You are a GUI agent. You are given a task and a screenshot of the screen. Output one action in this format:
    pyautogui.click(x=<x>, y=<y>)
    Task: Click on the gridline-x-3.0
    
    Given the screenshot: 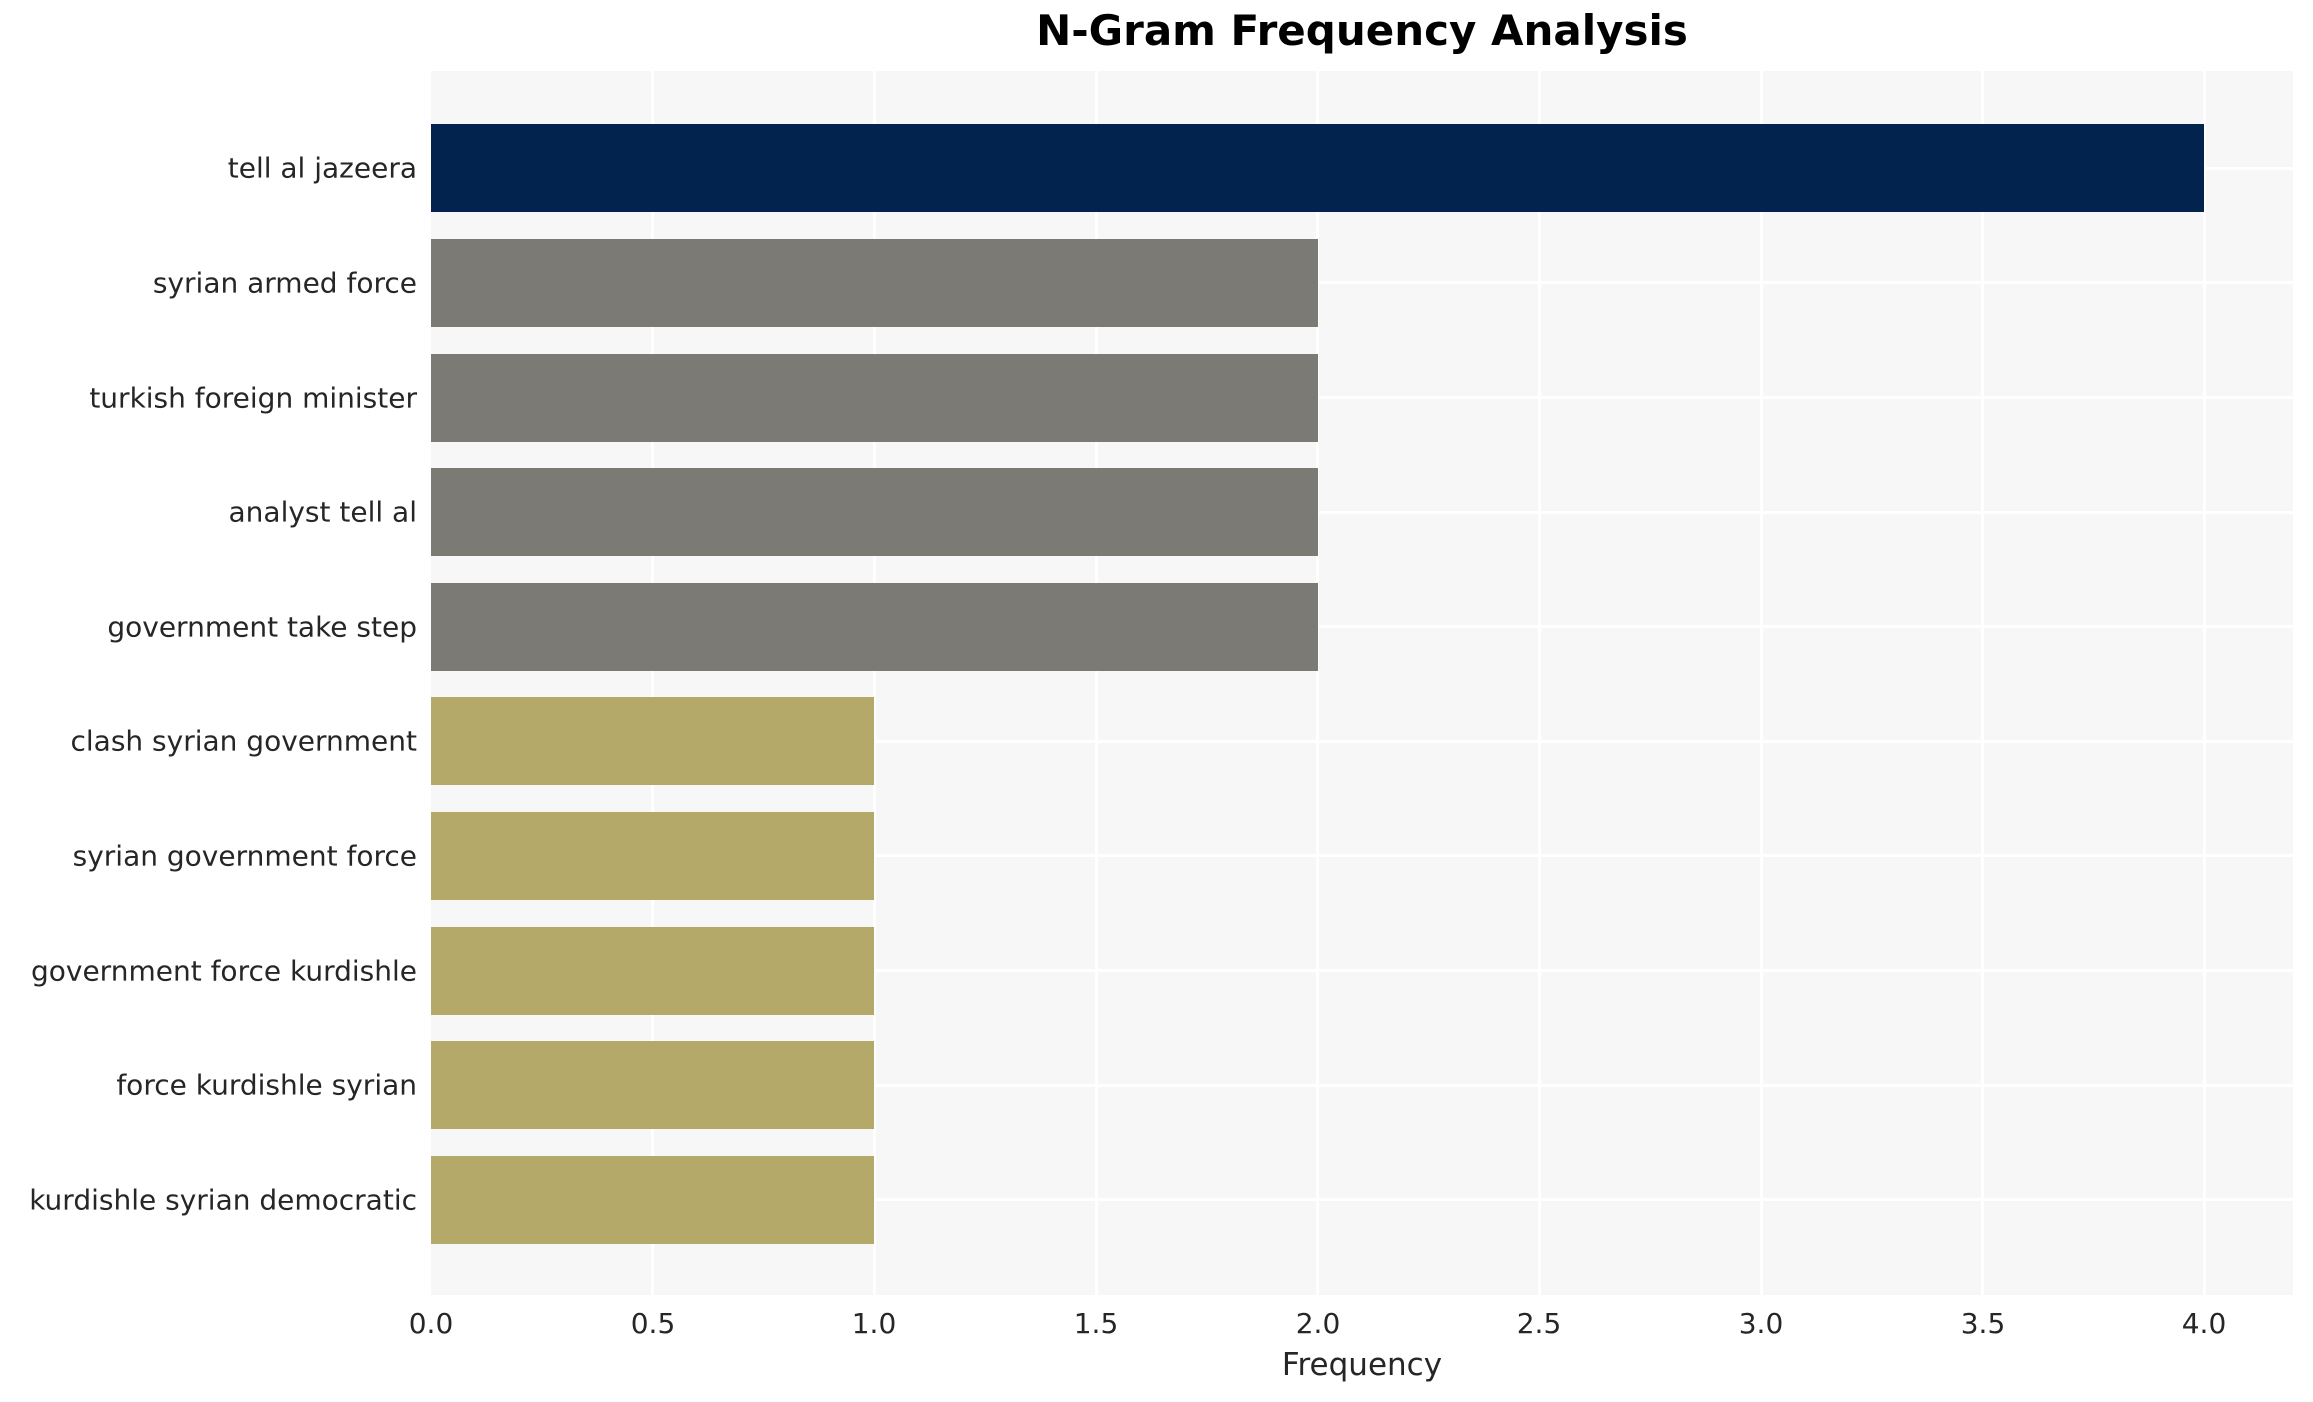 What is the action you would take?
    pyautogui.click(x=1761, y=683)
    